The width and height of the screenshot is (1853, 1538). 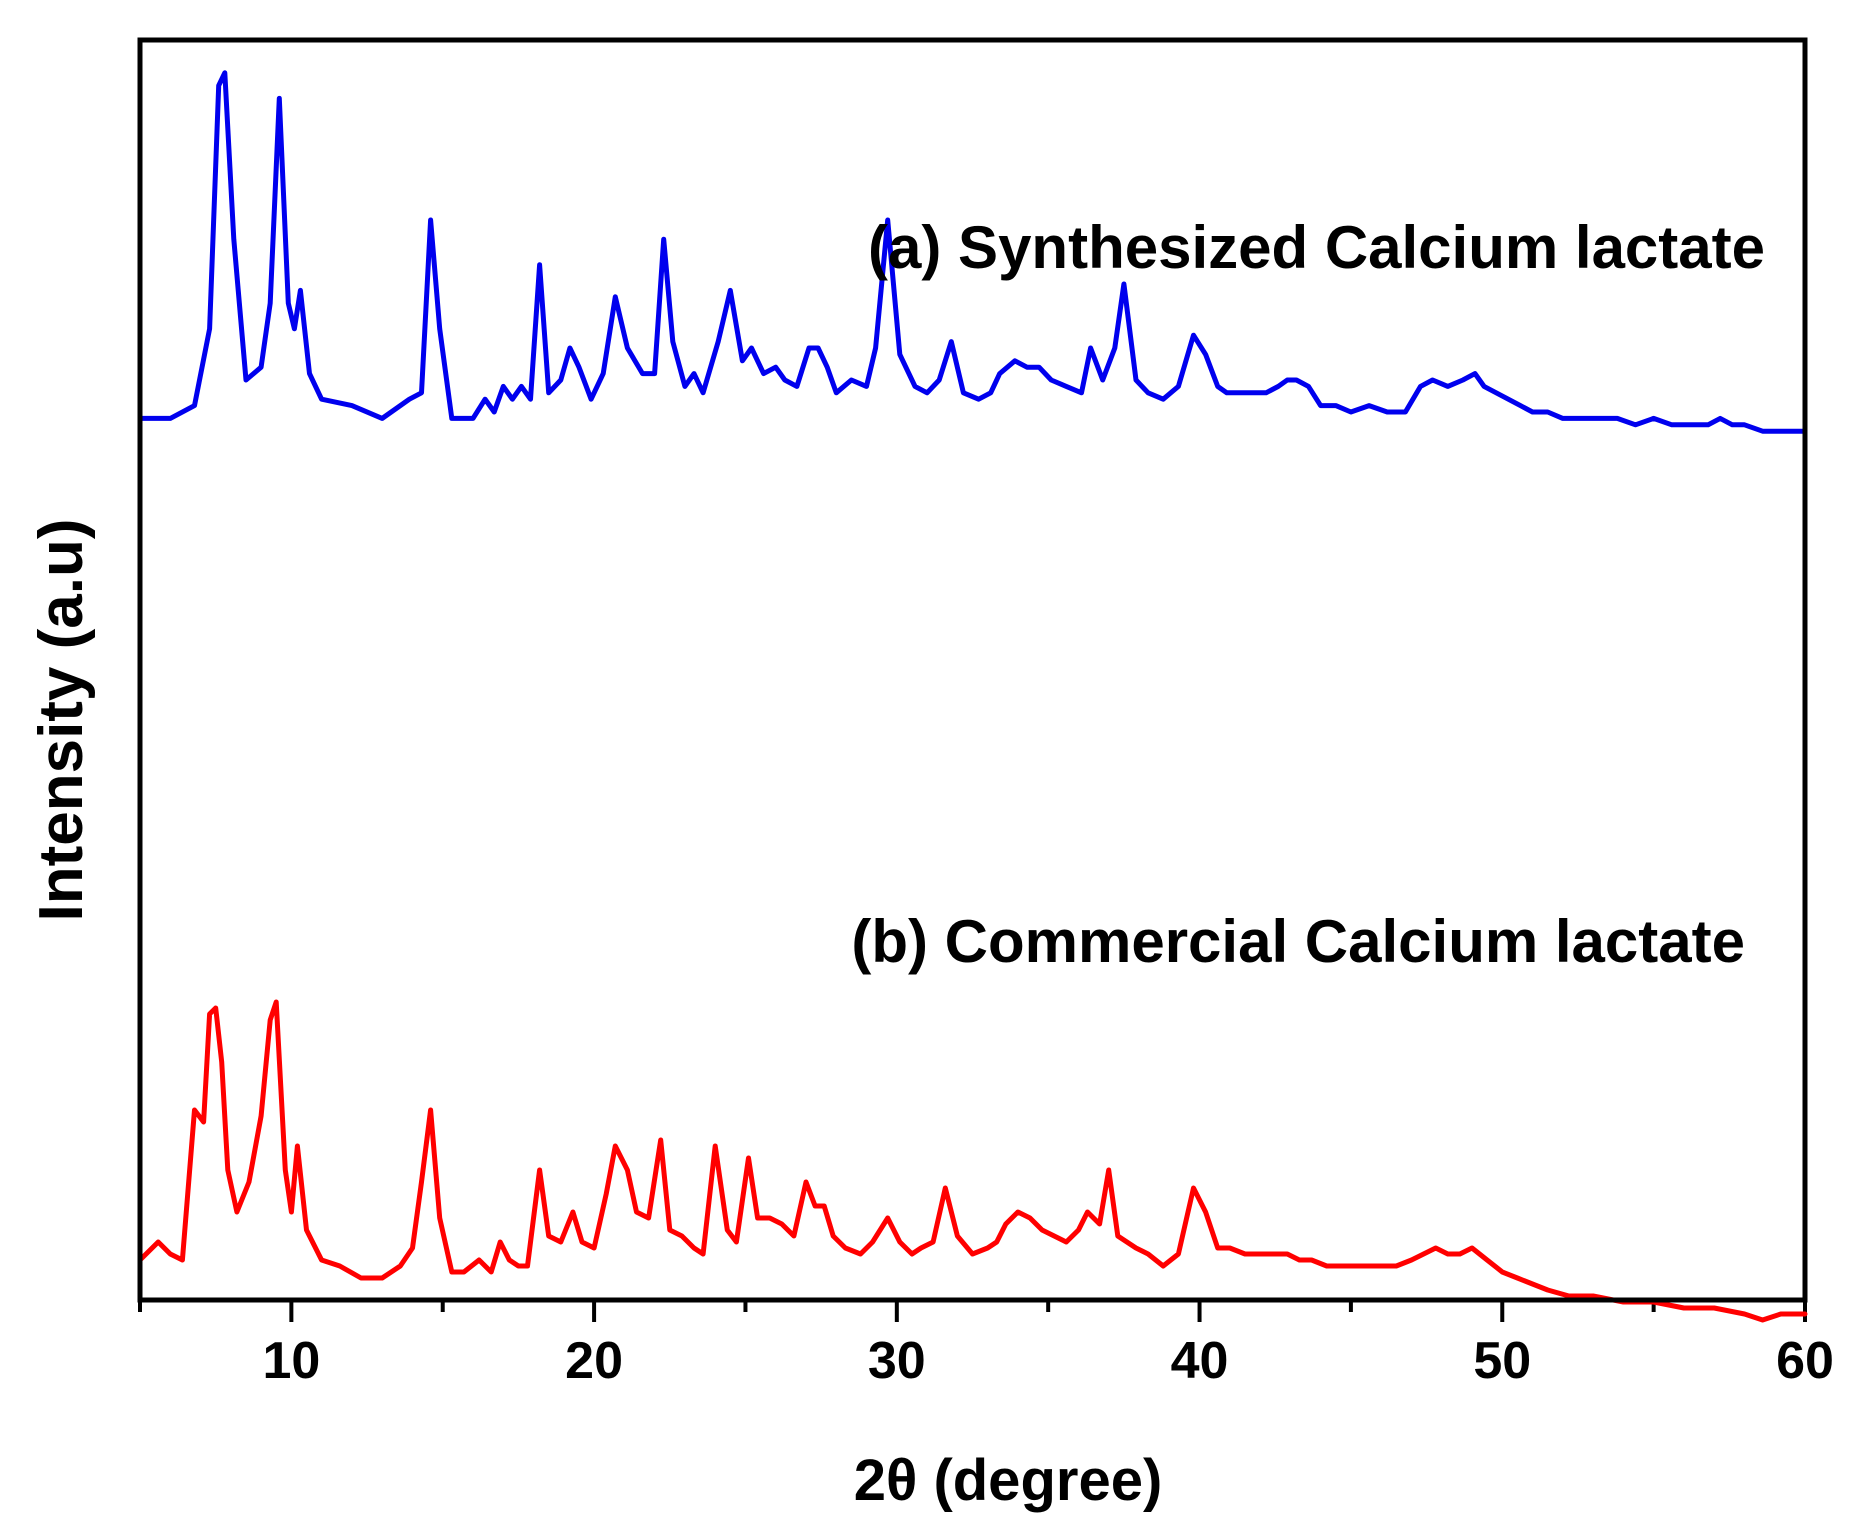 What do you see at coordinates (1200, 1361) in the screenshot?
I see `x-tick-label-40: 40` at bounding box center [1200, 1361].